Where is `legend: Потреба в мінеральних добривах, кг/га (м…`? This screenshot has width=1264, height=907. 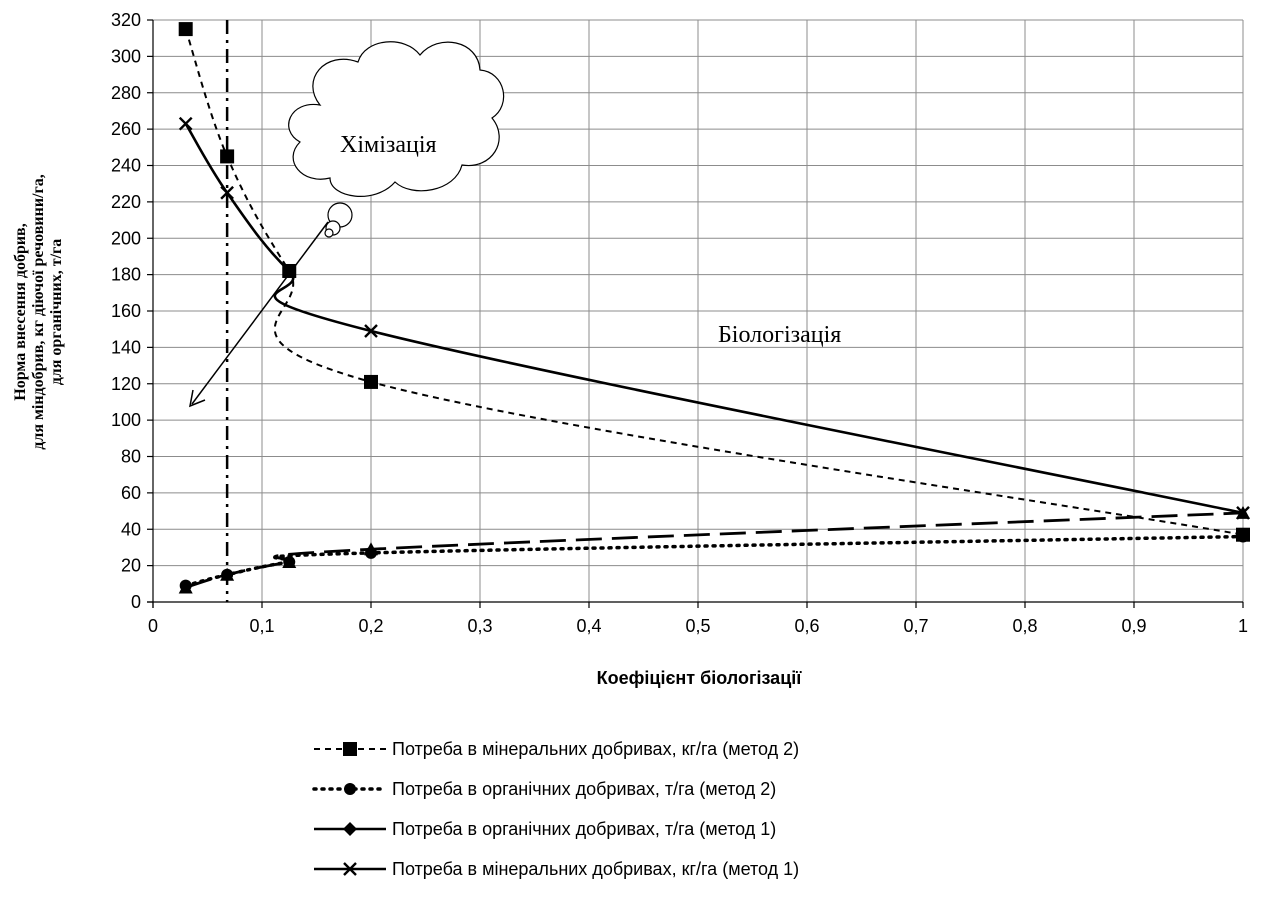
legend: Потреба в мінеральних добривах, кг/га (м… is located at coordinates (555, 809).